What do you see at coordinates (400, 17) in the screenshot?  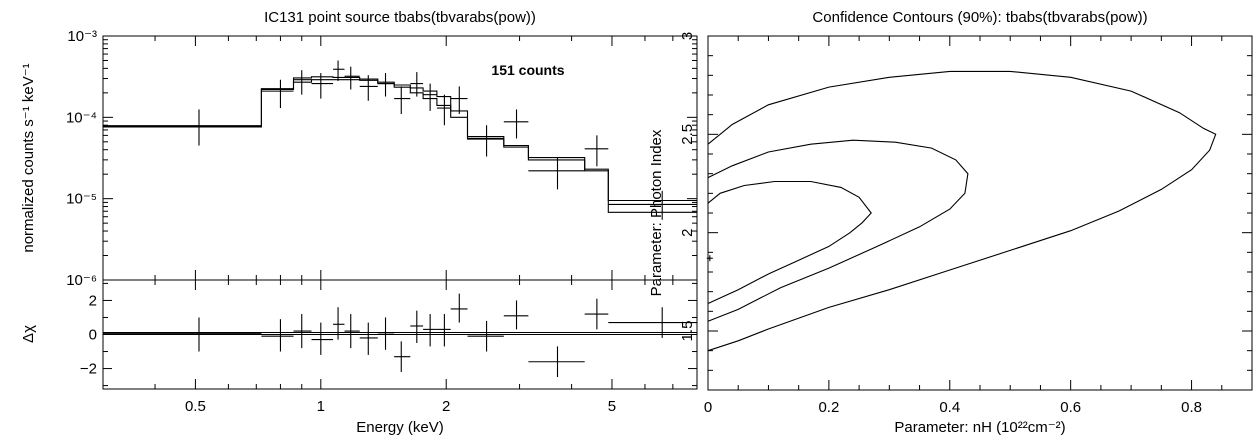 I see `spectrum-title: IC131 point source tbabs(tbvarabs(pow))` at bounding box center [400, 17].